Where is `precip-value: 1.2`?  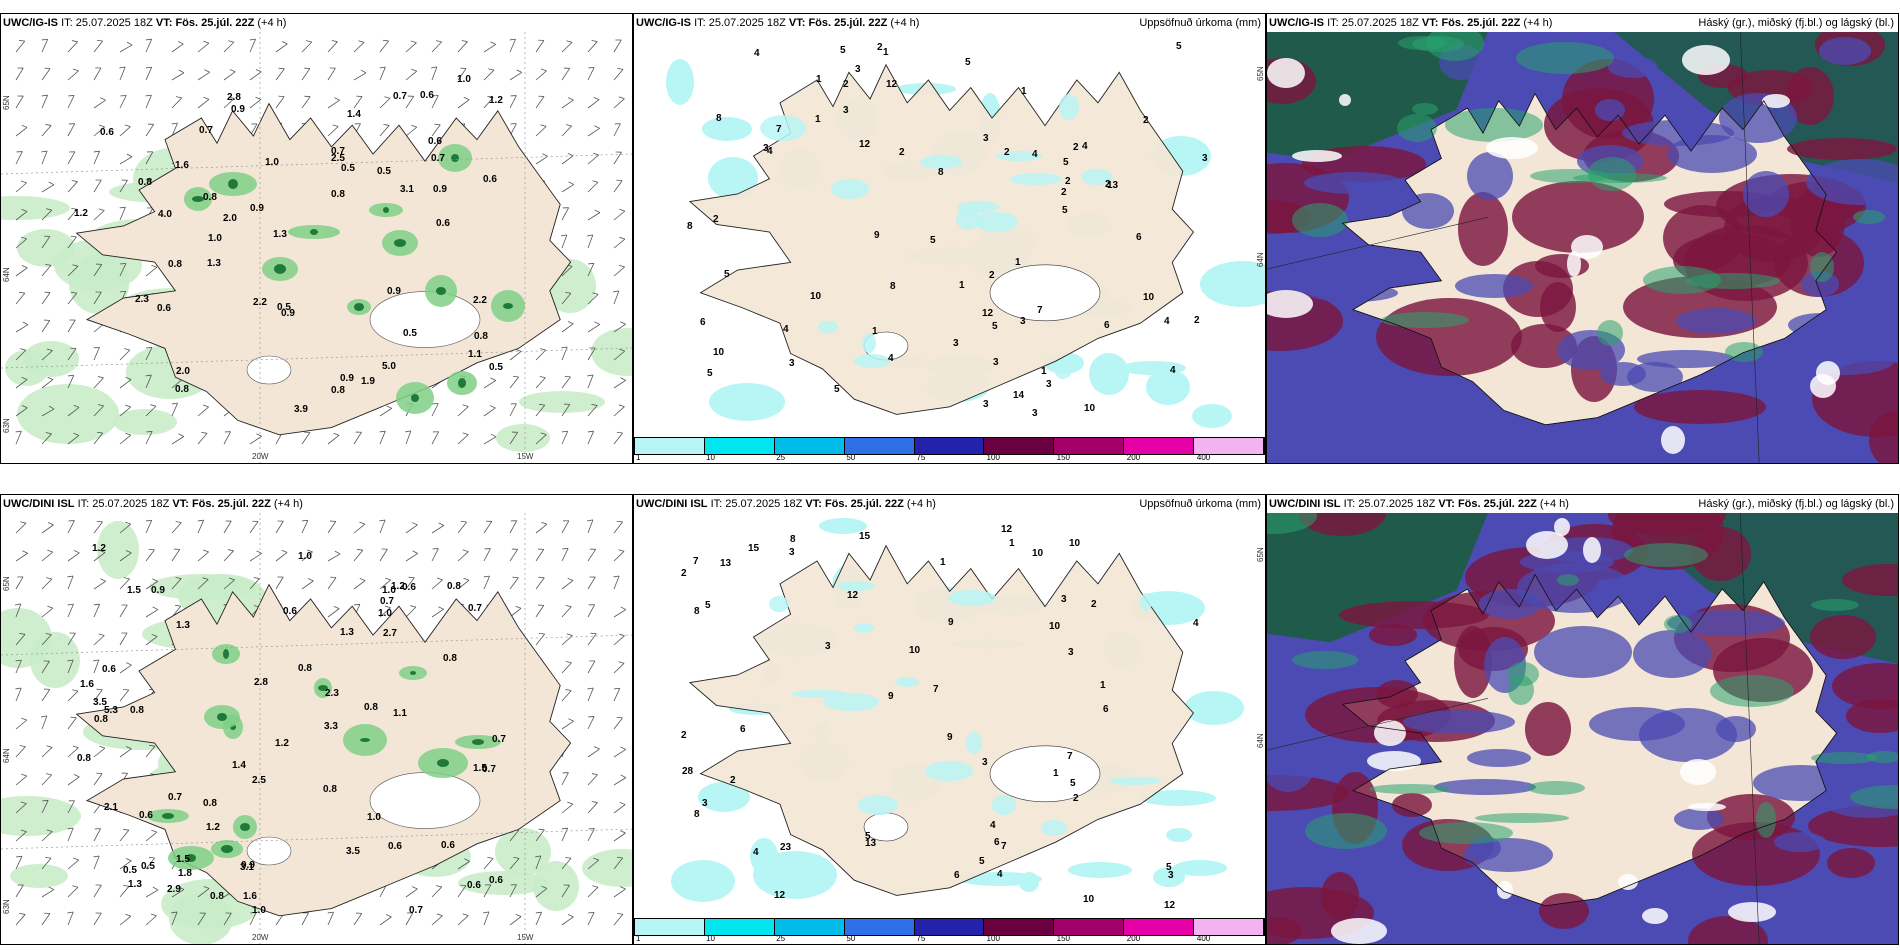 precip-value: 1.2 is located at coordinates (213, 827).